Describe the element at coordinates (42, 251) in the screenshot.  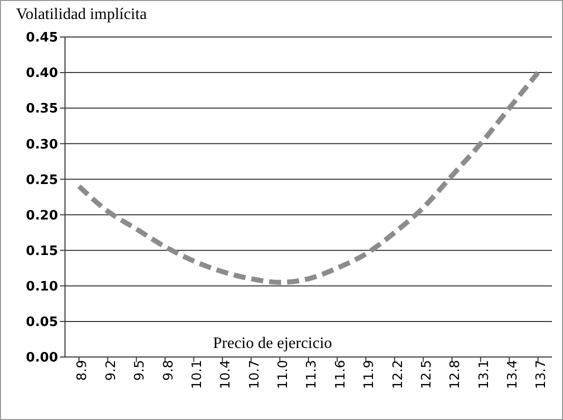
I see `y-tick-label: 0.15` at that location.